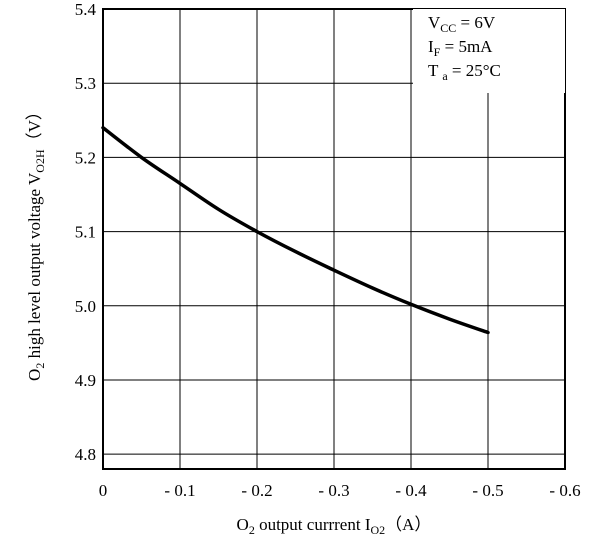 This screenshot has height=541, width=590. I want to click on x-axis-label: O2 output currrent IO2（A）, so click(334, 526).